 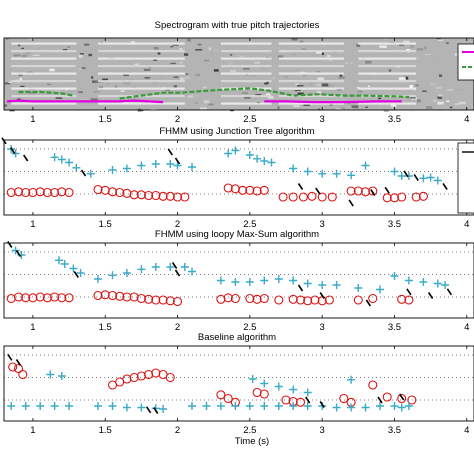 What do you see at coordinates (105, 119) in the screenshot?
I see `x-tick-label: 1.5` at bounding box center [105, 119].